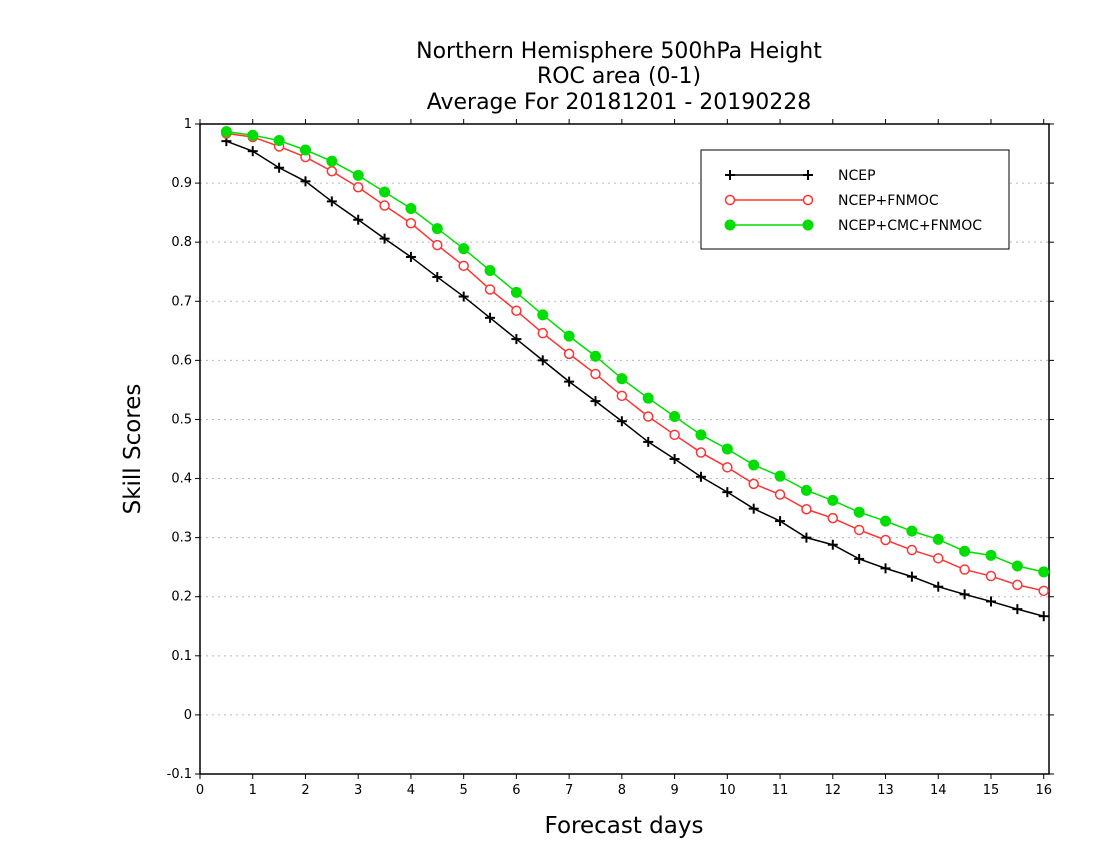 The image size is (1100, 850). I want to click on y-tick-label: 0.8, so click(181, 242).